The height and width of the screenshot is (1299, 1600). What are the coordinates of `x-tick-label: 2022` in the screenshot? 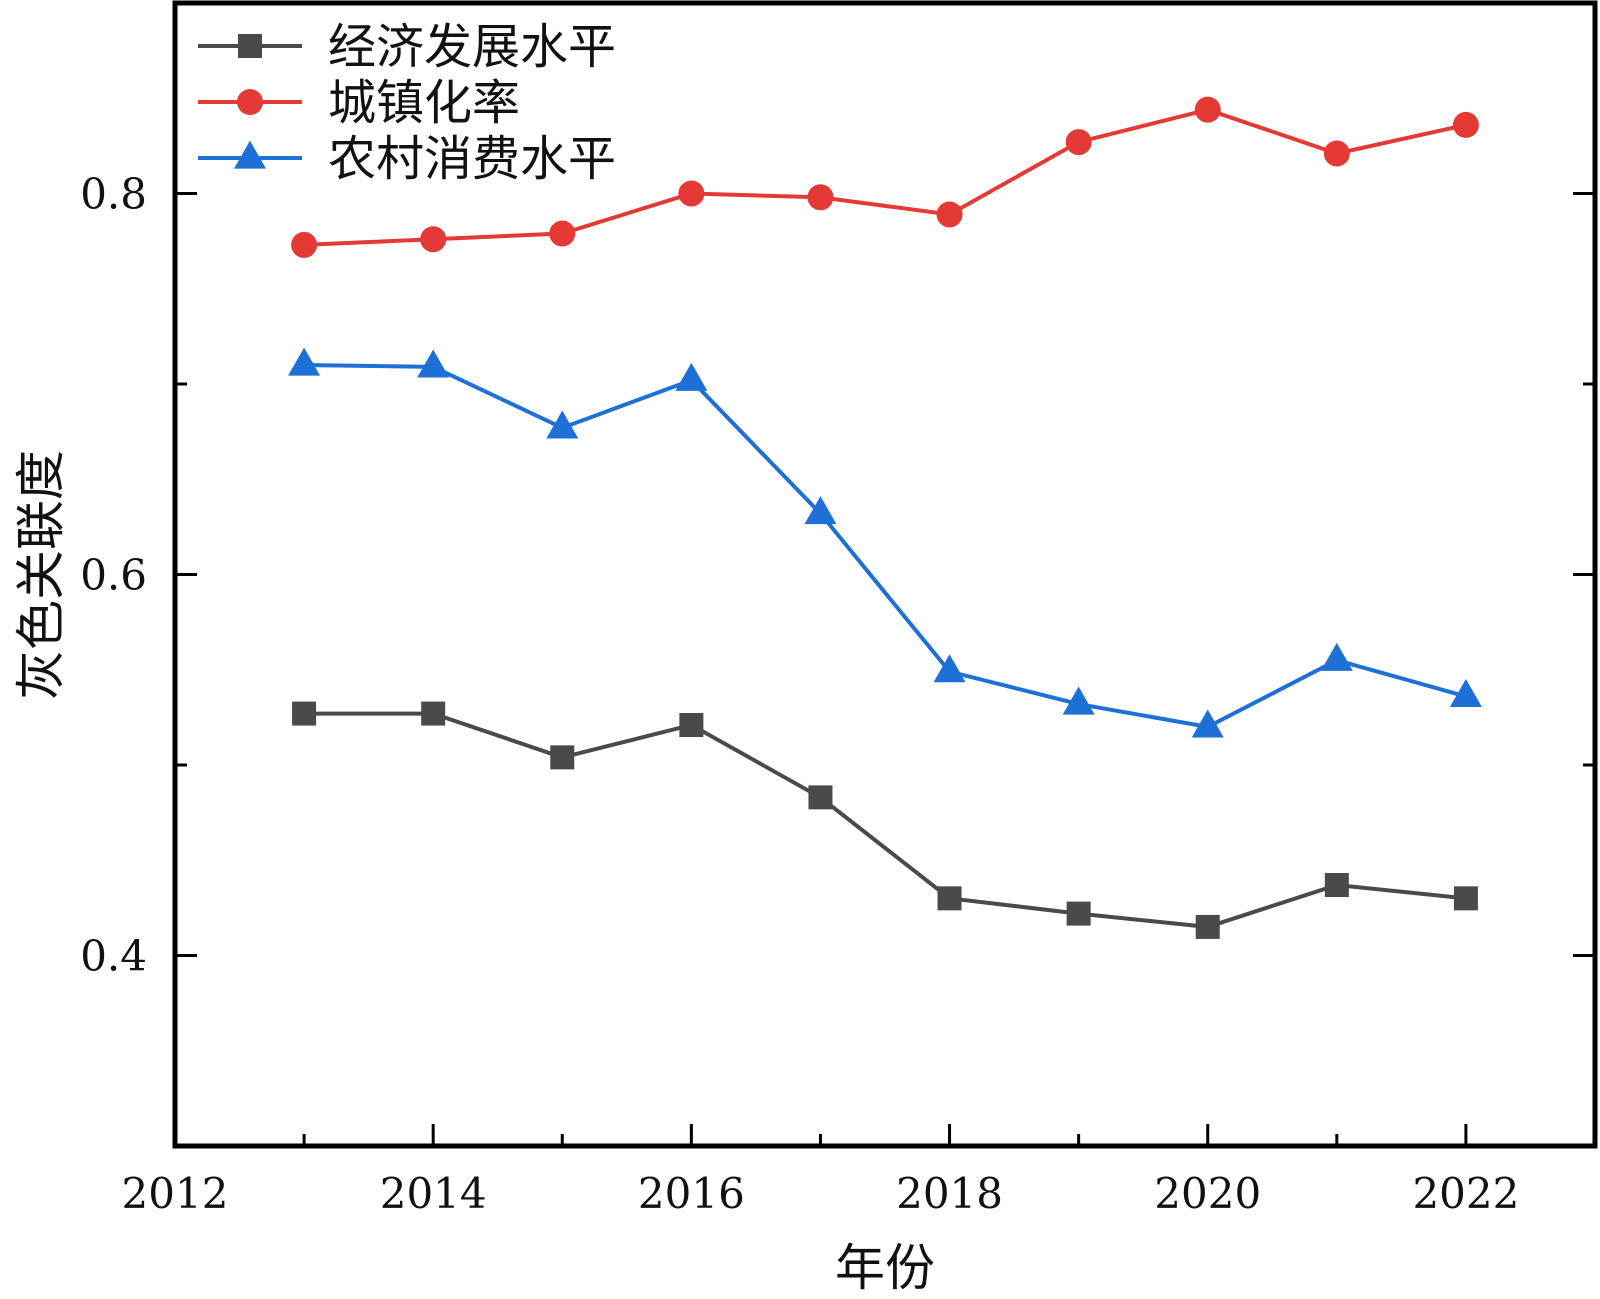 It's located at (1465, 1193).